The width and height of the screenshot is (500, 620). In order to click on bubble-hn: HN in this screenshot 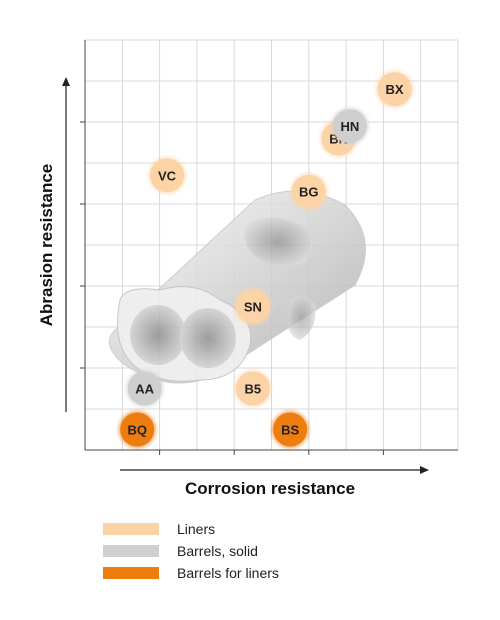, I will do `click(349, 126)`.